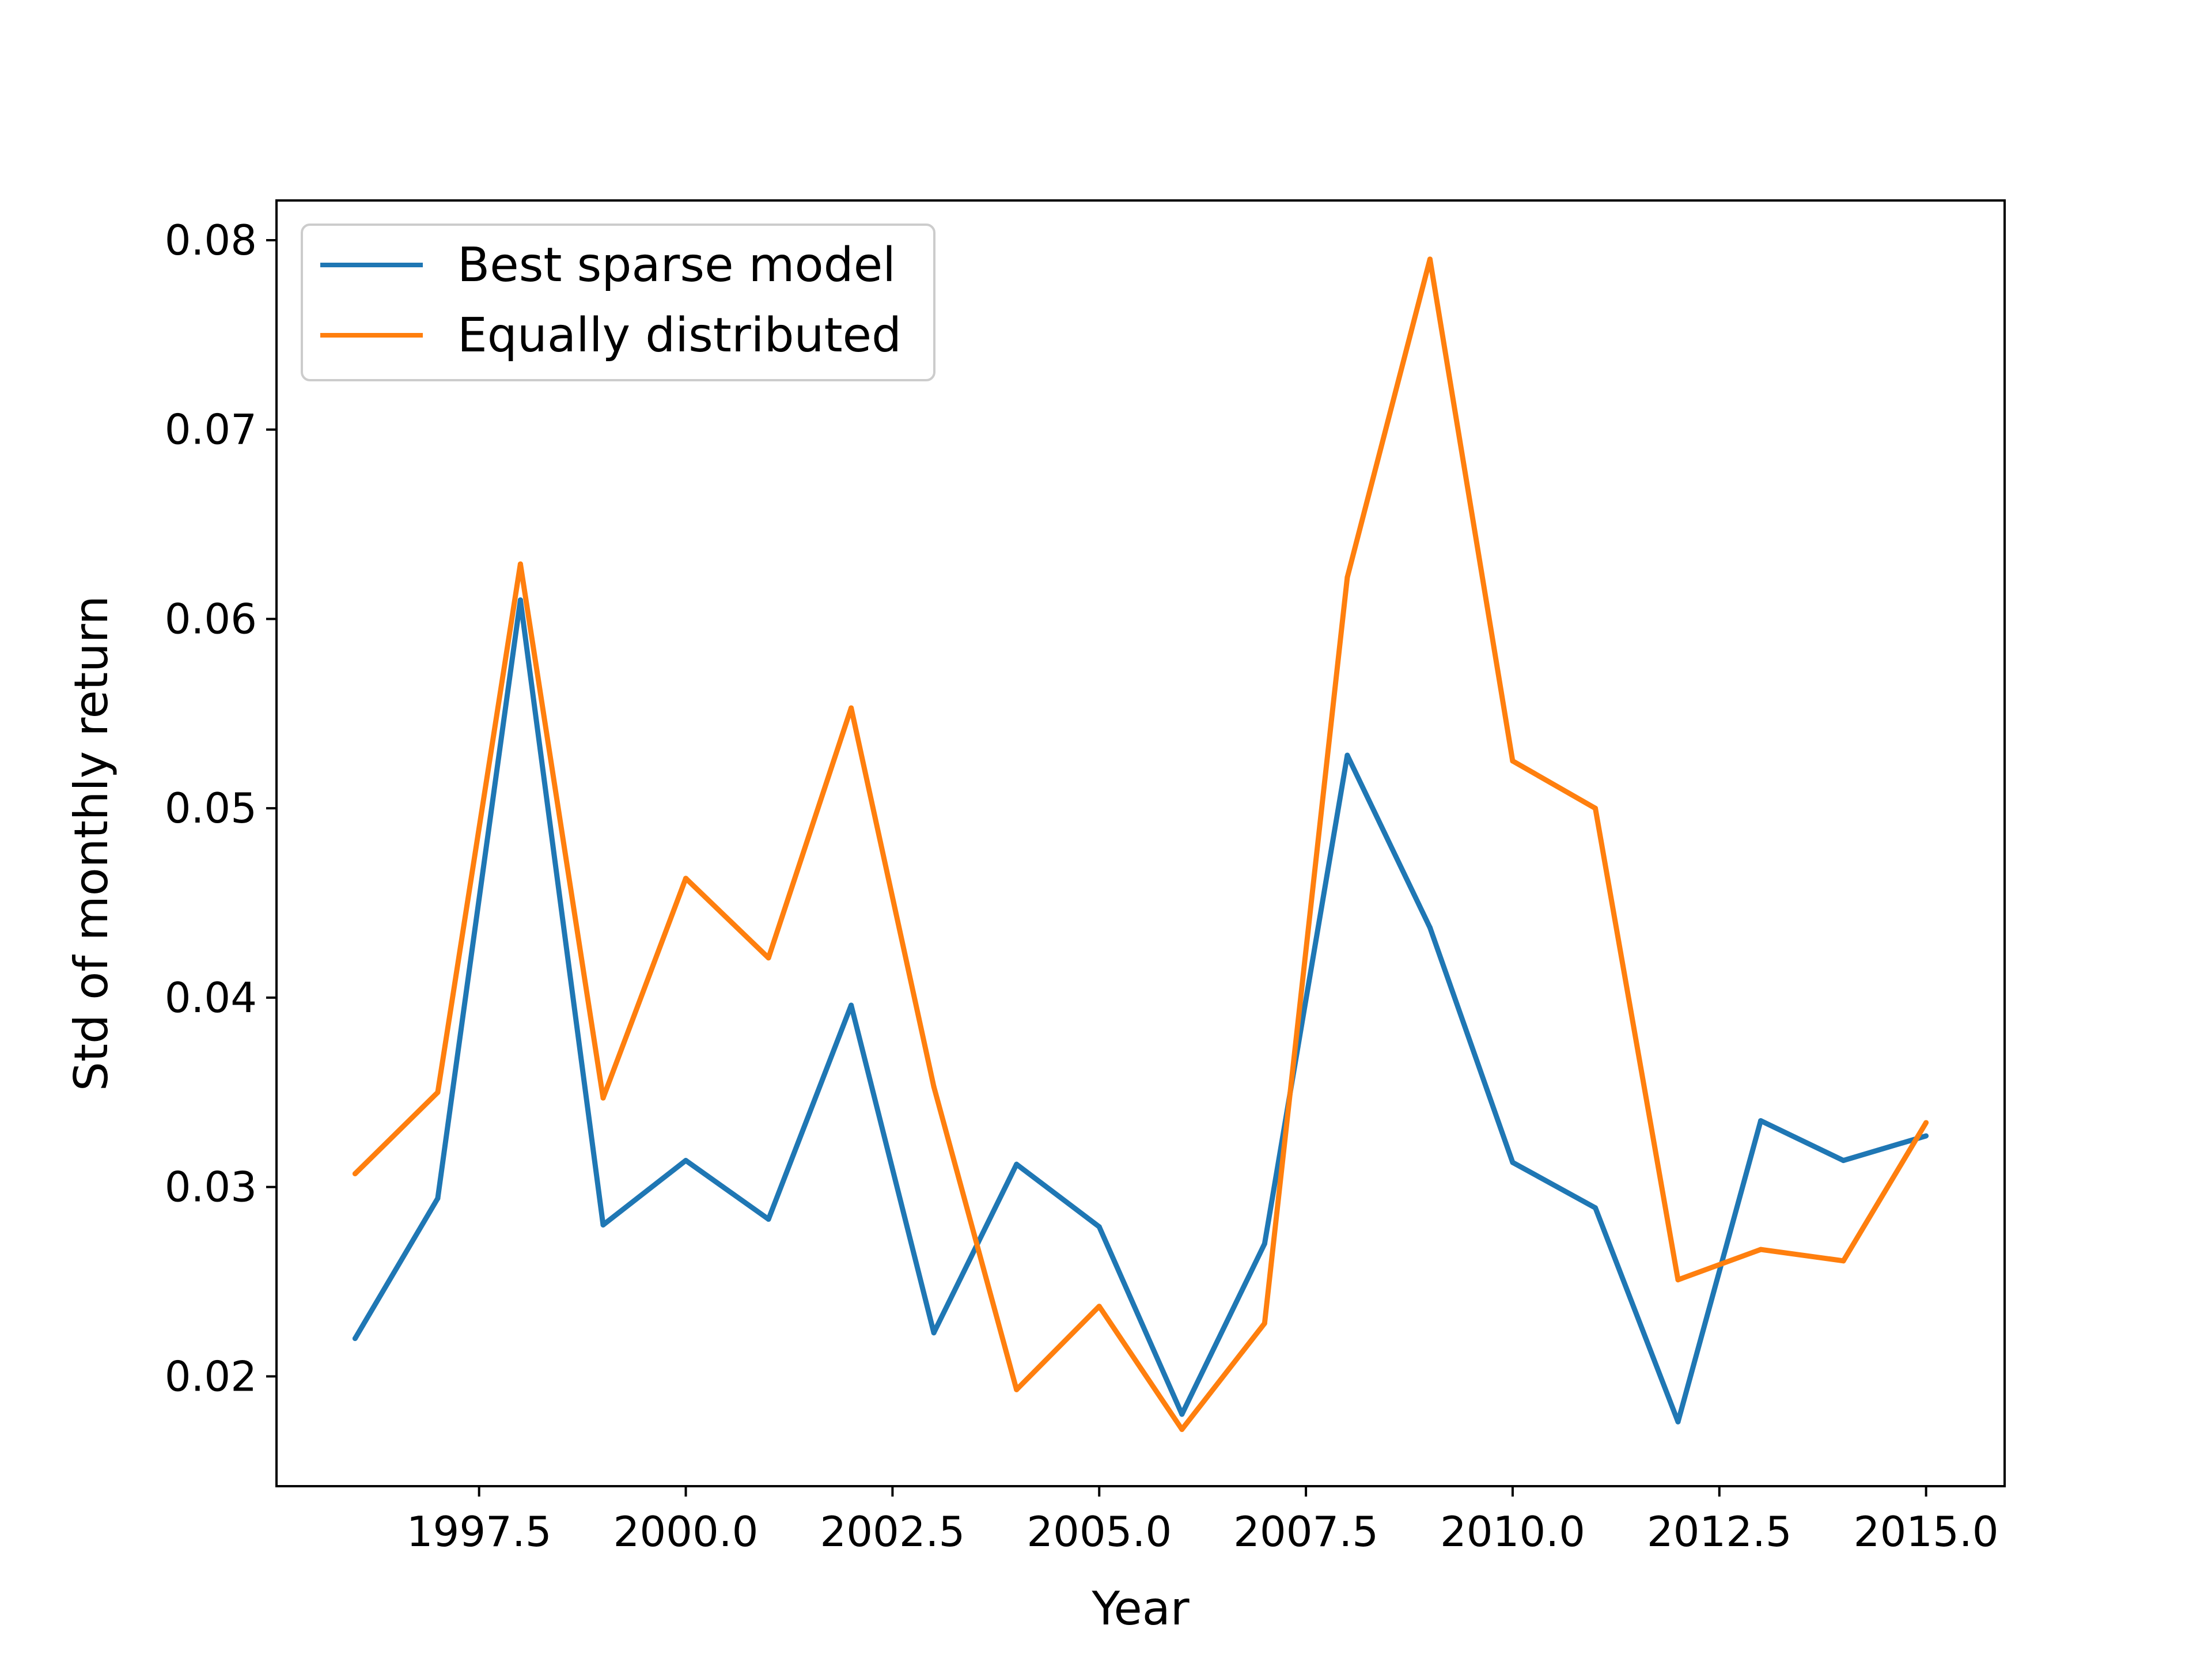  What do you see at coordinates (679, 335) in the screenshot?
I see `legend-label-equally-distributed: Equally distributed` at bounding box center [679, 335].